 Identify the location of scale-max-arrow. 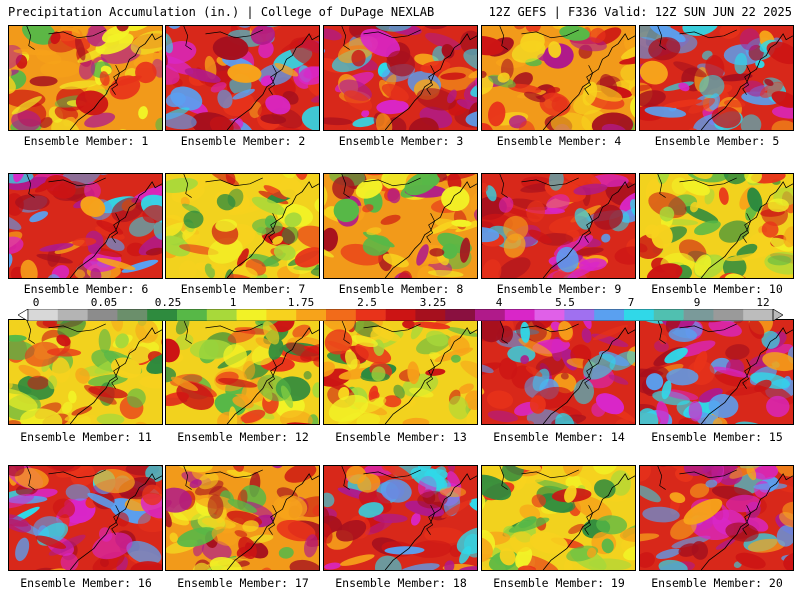
(777, 315).